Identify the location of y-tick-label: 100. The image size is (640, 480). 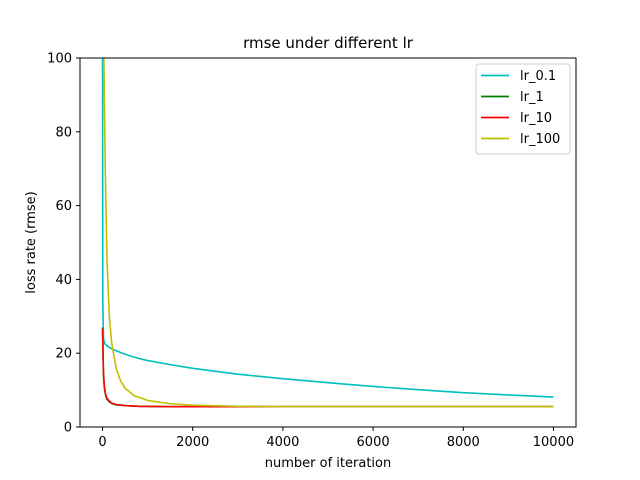
(59, 59).